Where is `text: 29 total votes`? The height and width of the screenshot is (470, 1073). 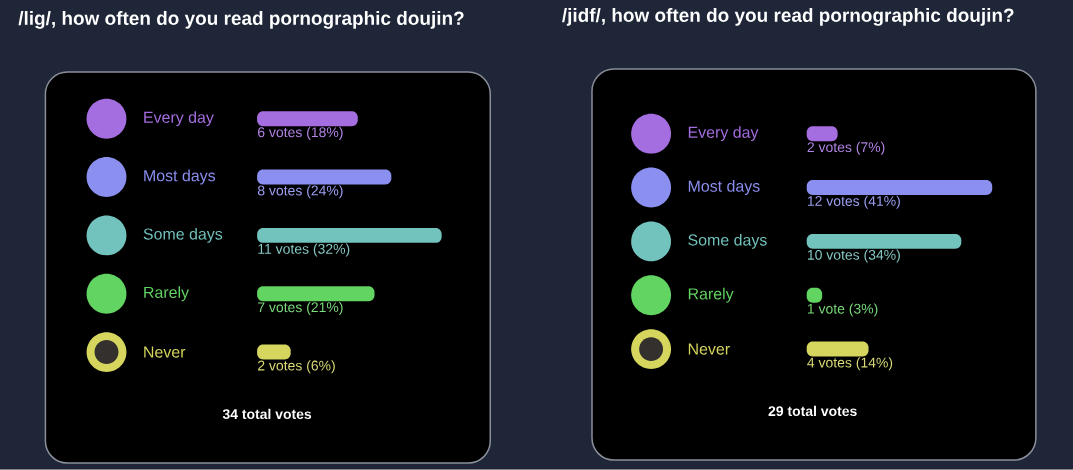 text: 29 total votes is located at coordinates (812, 411).